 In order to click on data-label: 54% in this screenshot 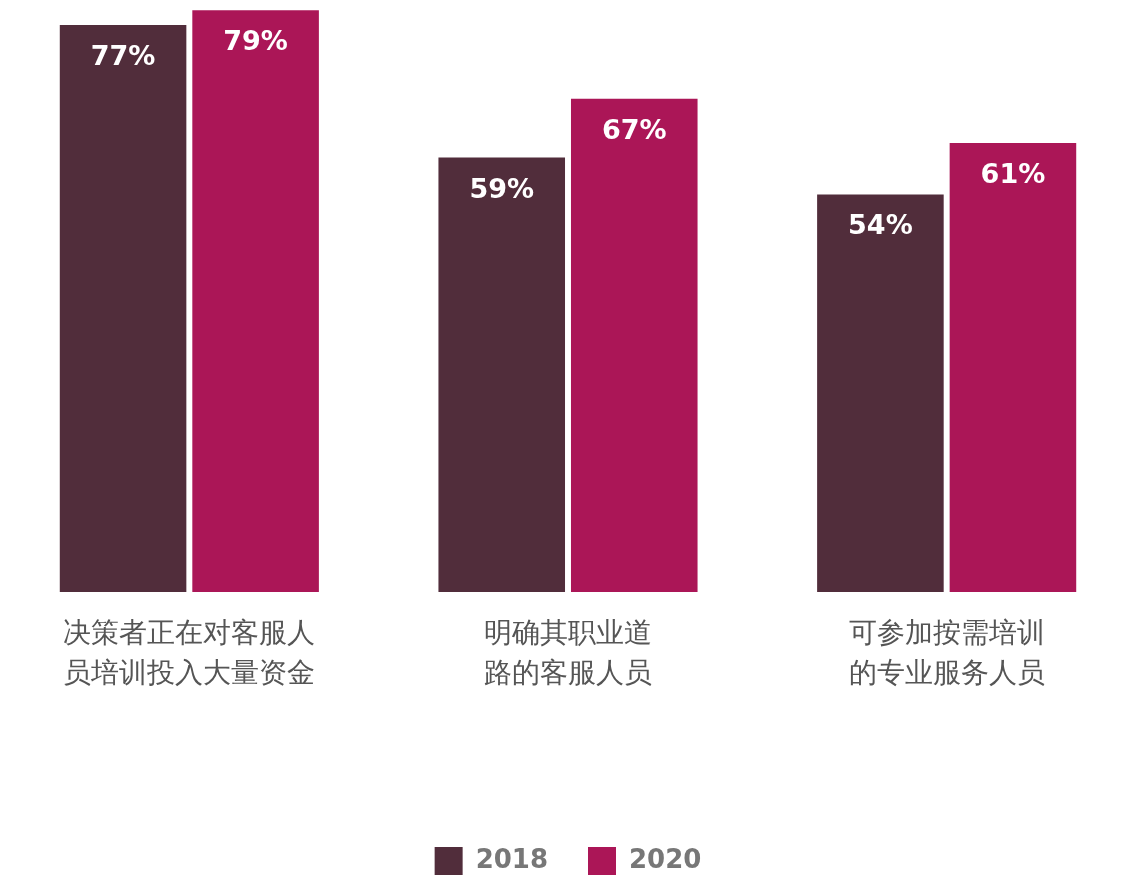, I will do `click(880, 225)`.